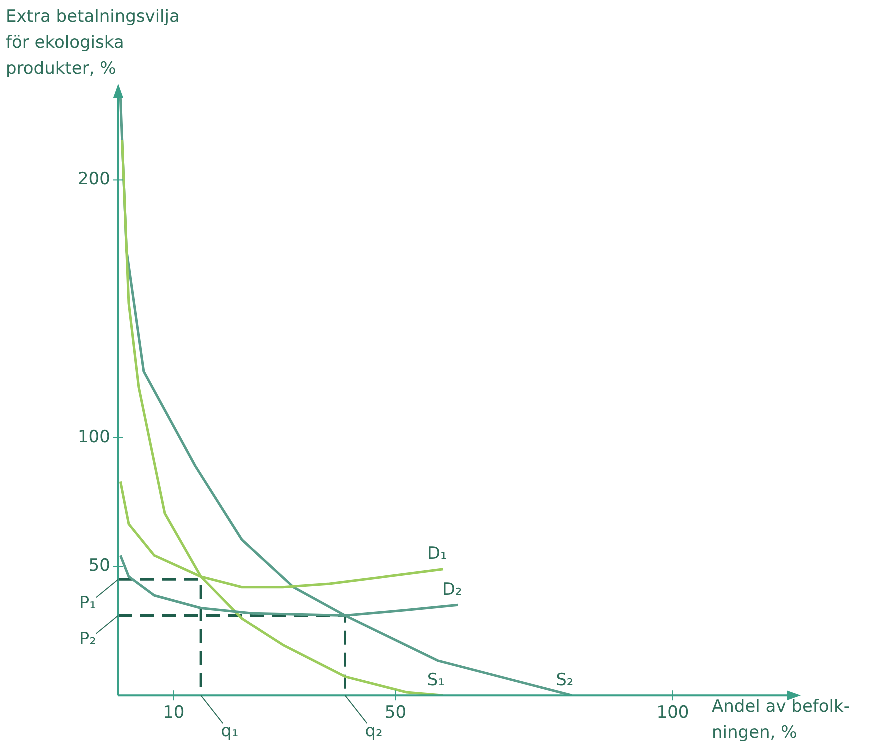 This screenshot has height=742, width=875. I want to click on annotation: P₂, so click(87, 640).